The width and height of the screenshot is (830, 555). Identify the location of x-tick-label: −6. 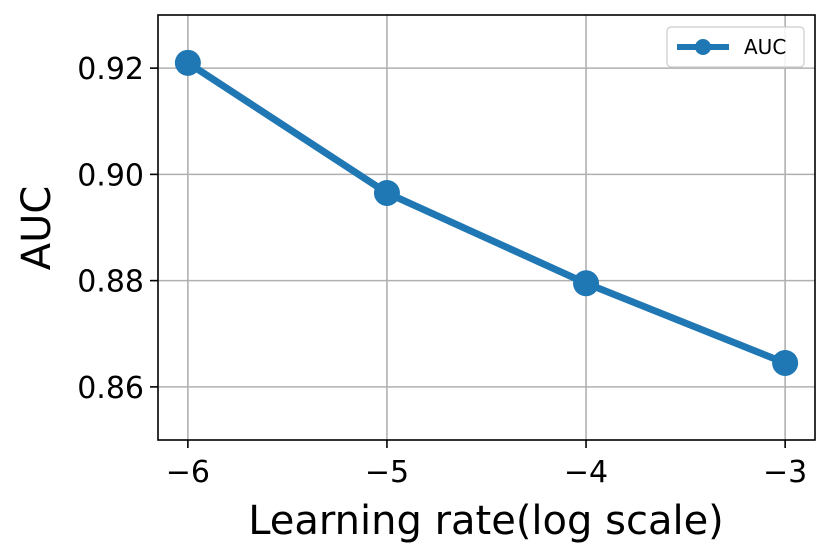
(188, 472).